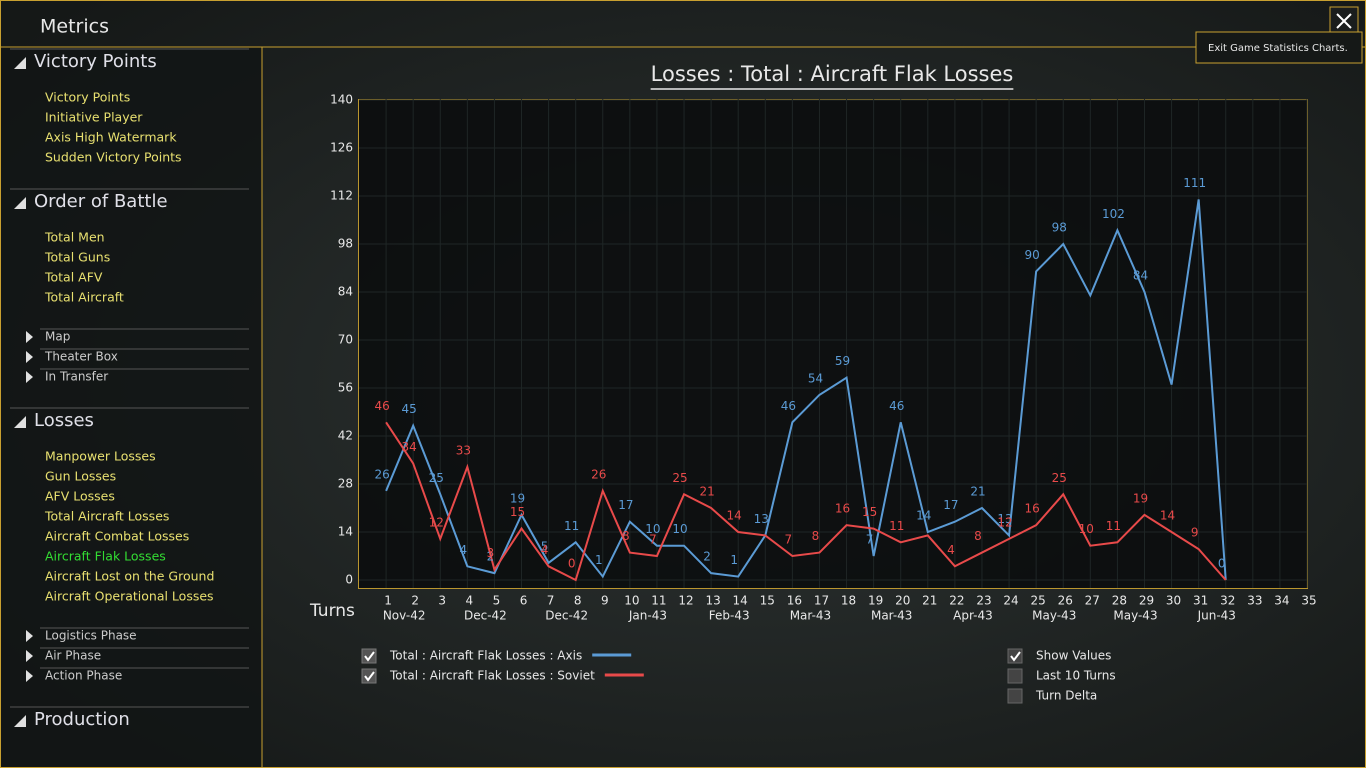 The image size is (1366, 768). I want to click on data-label: 45, so click(409, 409).